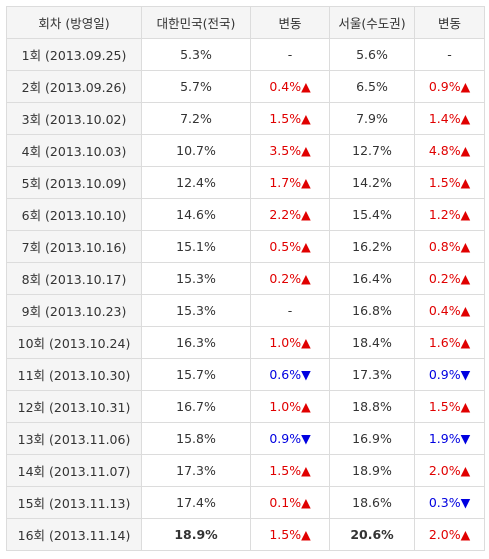 This screenshot has width=489, height=559. Describe the element at coordinates (290, 246) in the screenshot. I see `national-change-cell: 0.5%▲` at that location.